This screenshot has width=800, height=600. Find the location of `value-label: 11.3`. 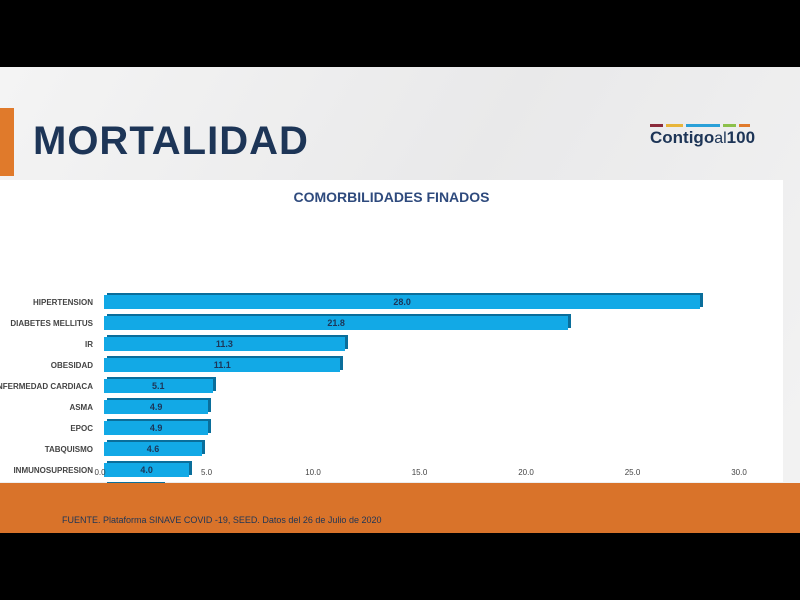

value-label: 11.3 is located at coordinates (224, 344).